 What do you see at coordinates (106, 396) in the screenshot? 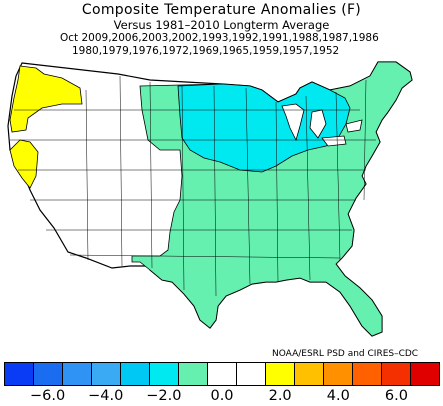
I see `color-scale-tick-label: −4.0` at bounding box center [106, 396].